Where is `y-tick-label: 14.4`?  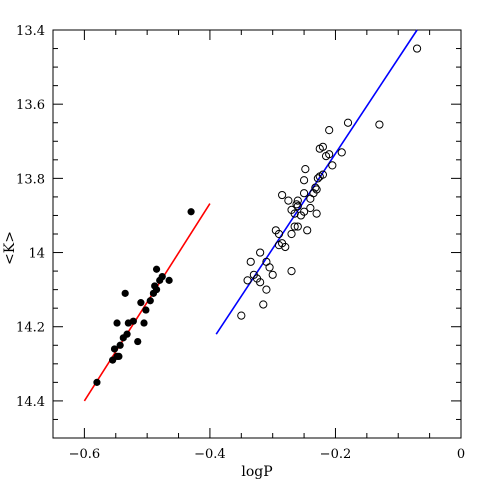 y-tick-label: 14.4 is located at coordinates (30, 402).